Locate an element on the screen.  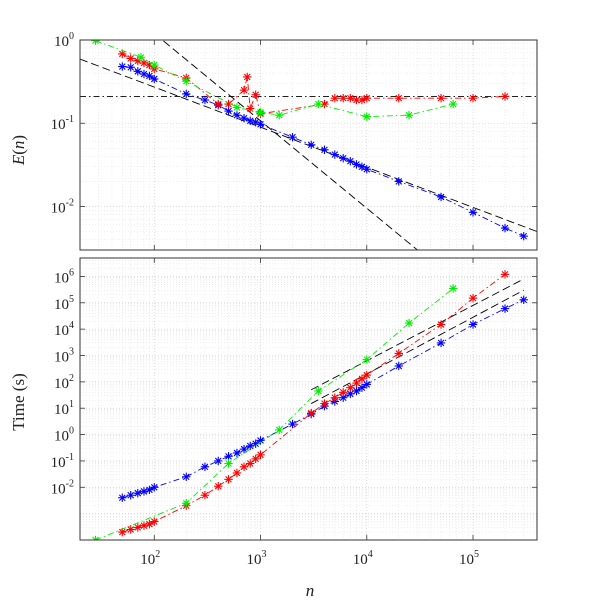
x-axis-label: n is located at coordinates (310, 590).